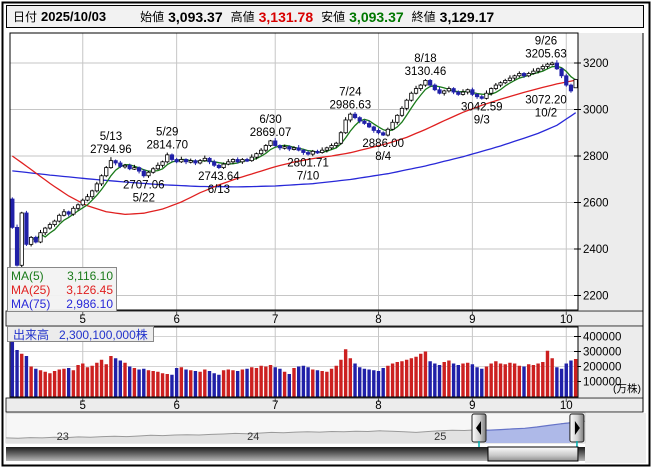 This screenshot has width=653, height=470. What do you see at coordinates (90, 276) in the screenshot?
I see `ma5-value: 3,116.10` at bounding box center [90, 276].